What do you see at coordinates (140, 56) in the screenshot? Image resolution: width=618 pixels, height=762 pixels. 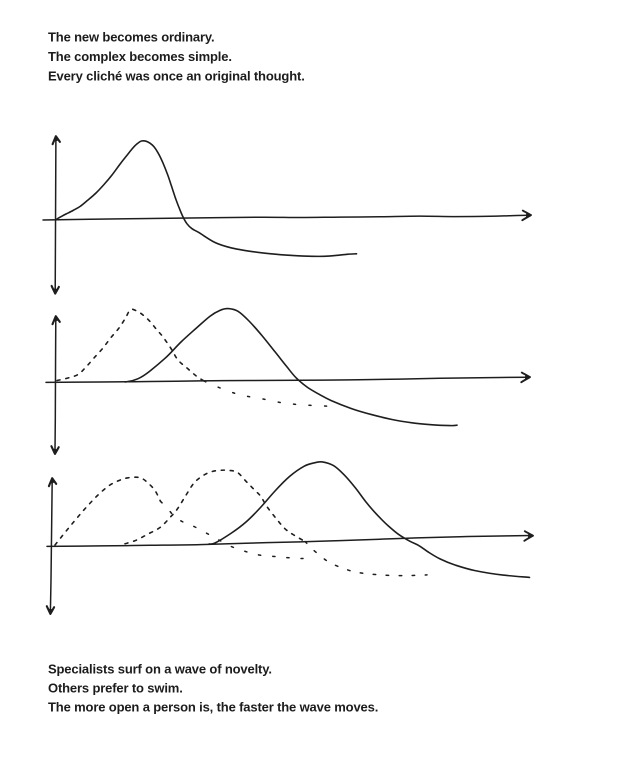 I see `svg-text: The complex becomes simple.` at bounding box center [140, 56].